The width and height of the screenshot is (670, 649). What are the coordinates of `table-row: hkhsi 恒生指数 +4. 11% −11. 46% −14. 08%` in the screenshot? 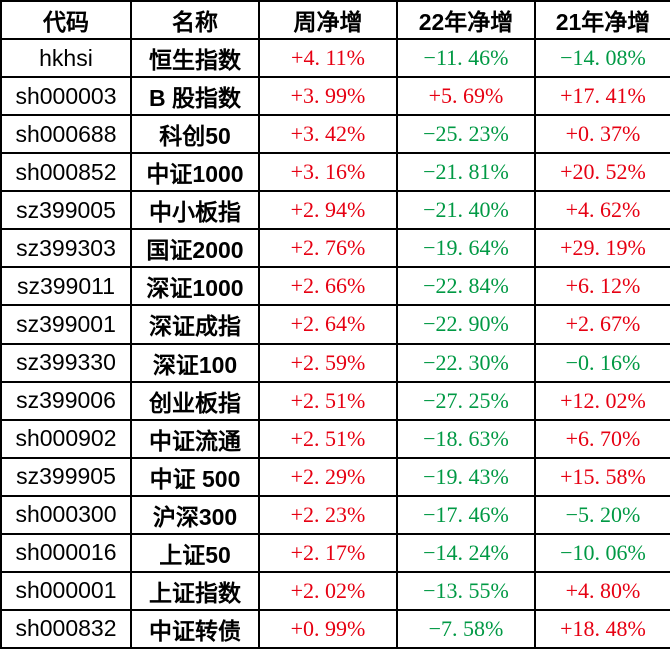 It's located at (335, 58).